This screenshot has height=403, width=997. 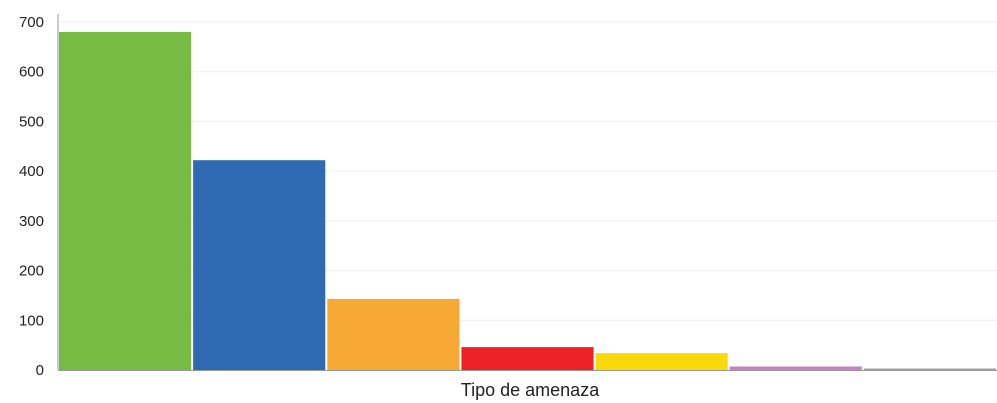 What do you see at coordinates (31, 196) in the screenshot?
I see `y-tick-labels: 0 100 200 300 400 500 600 700` at bounding box center [31, 196].